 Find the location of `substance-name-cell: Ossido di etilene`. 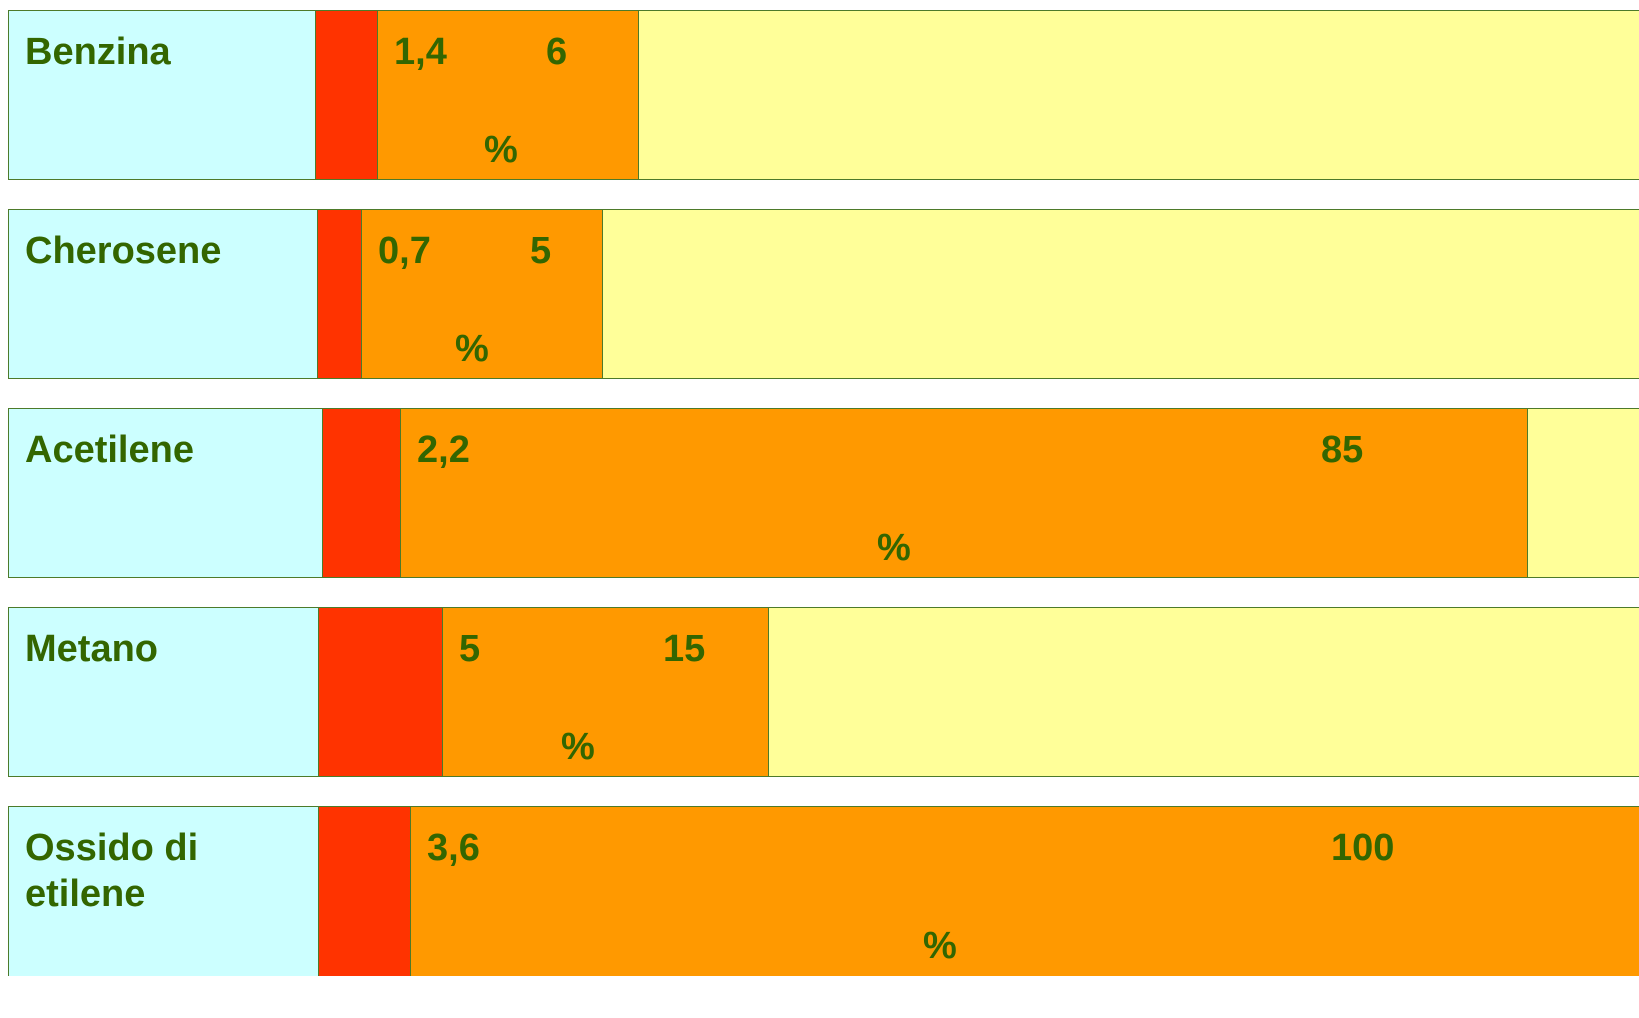

substance-name-cell: Ossido di etilene is located at coordinates (164, 891).